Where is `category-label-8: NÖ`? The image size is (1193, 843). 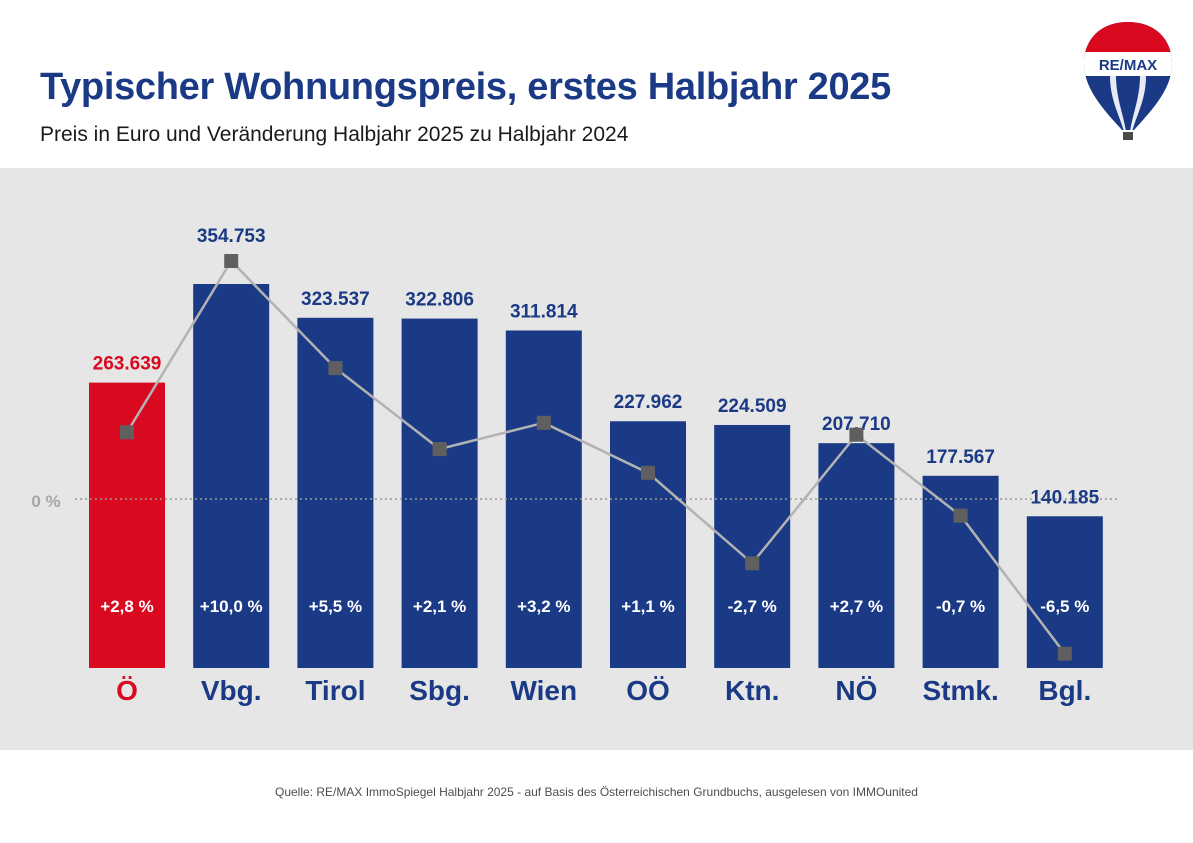
category-label-8: NÖ is located at coordinates (856, 690).